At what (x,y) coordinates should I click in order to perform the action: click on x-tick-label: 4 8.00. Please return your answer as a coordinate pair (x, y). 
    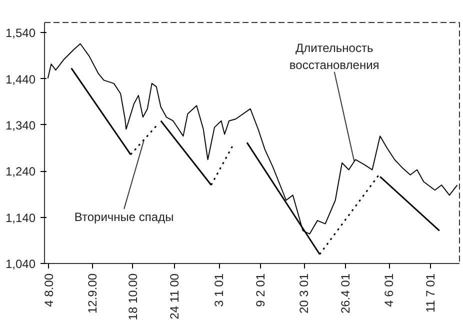
    Looking at the image, I should click on (49, 290).